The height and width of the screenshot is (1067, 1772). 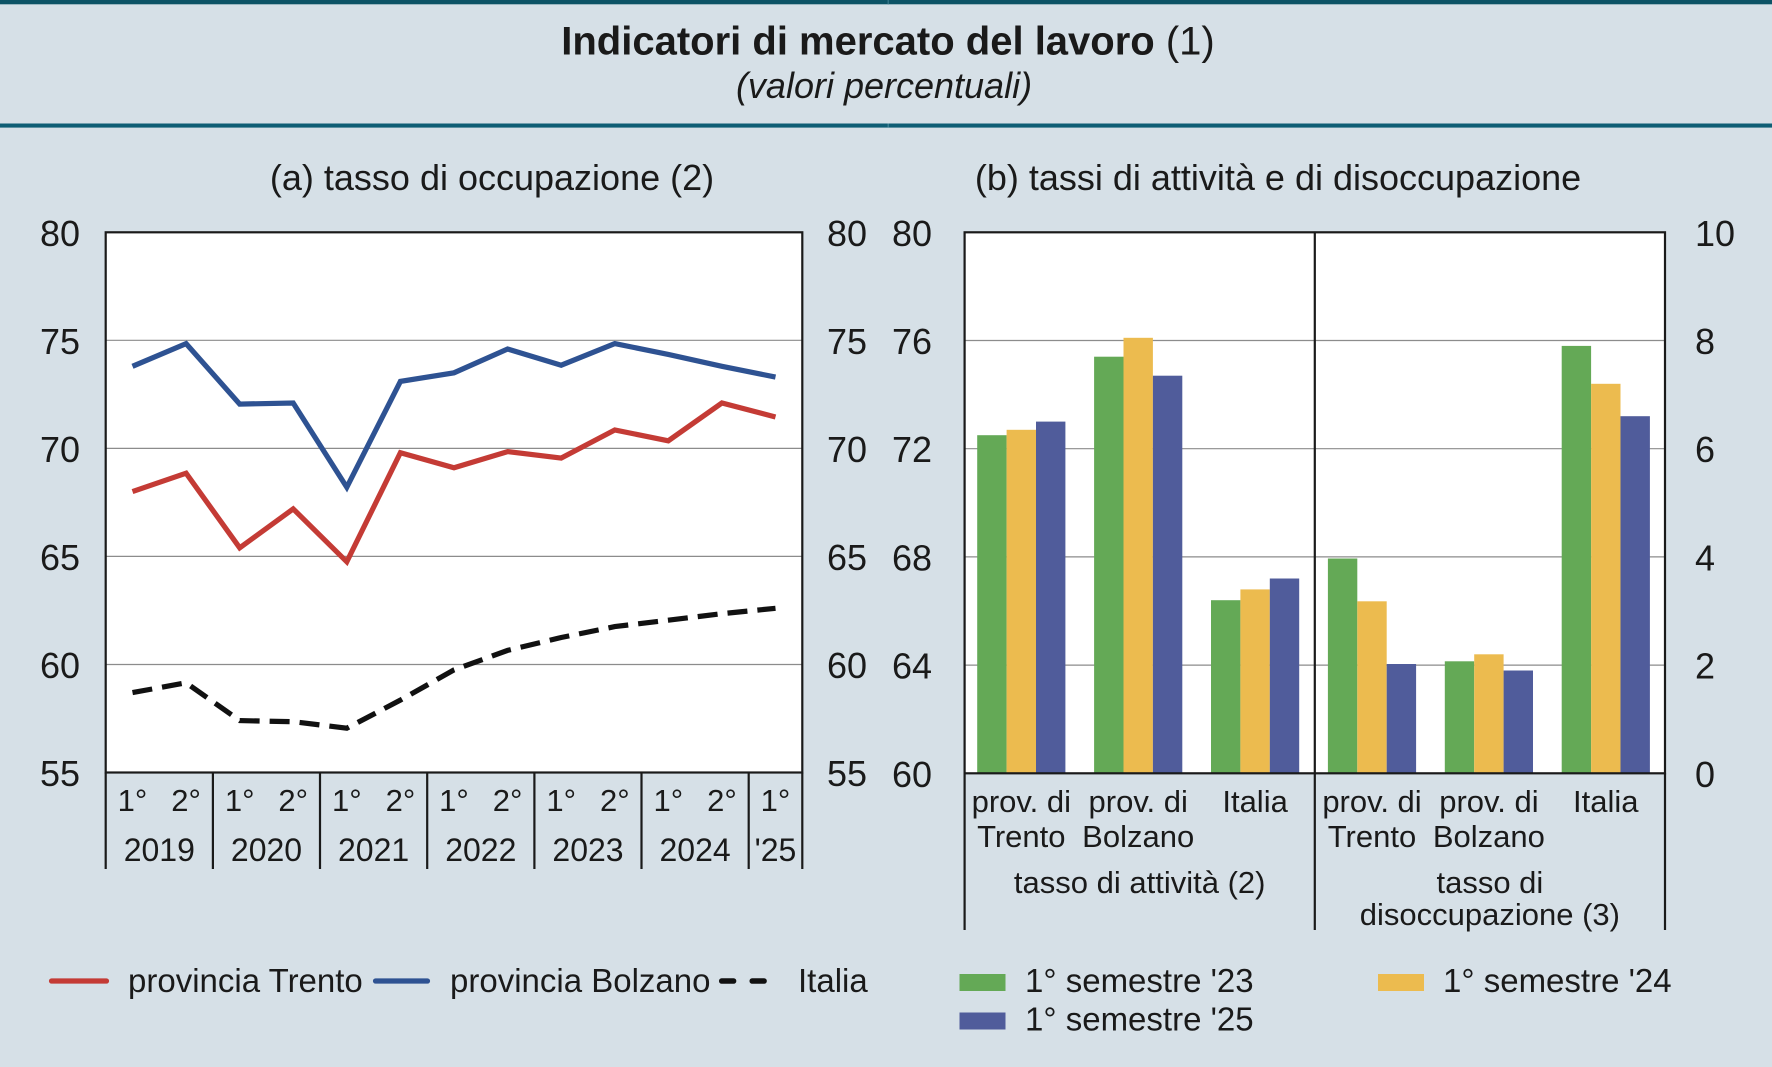 I want to click on svg-text: 2, so click(x=1705, y=666).